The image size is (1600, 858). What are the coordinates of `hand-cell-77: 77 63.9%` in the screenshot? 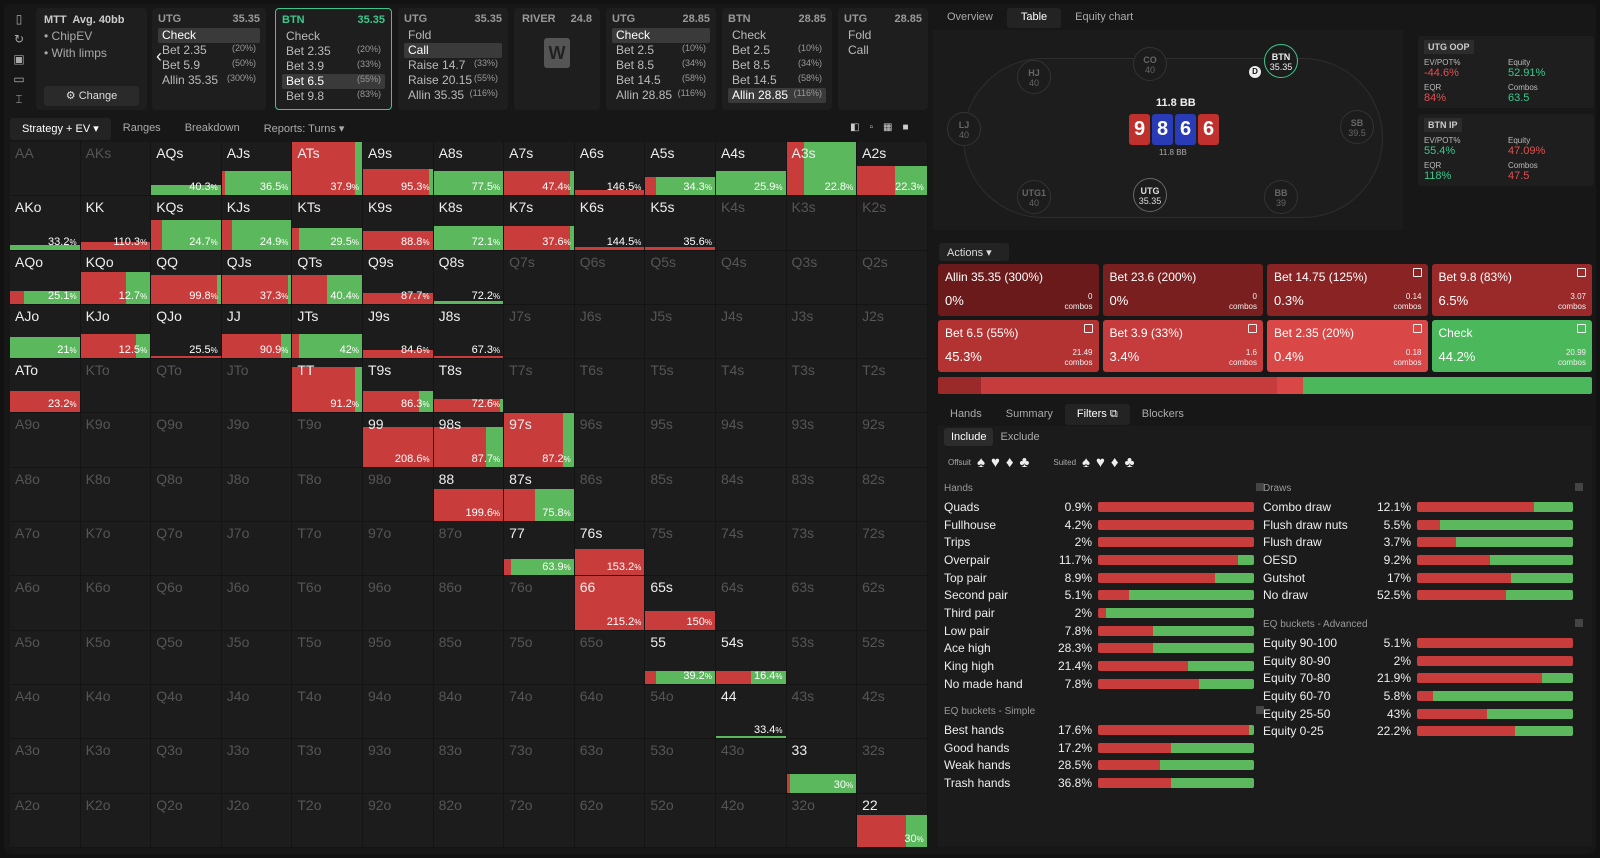 It's located at (539, 549).